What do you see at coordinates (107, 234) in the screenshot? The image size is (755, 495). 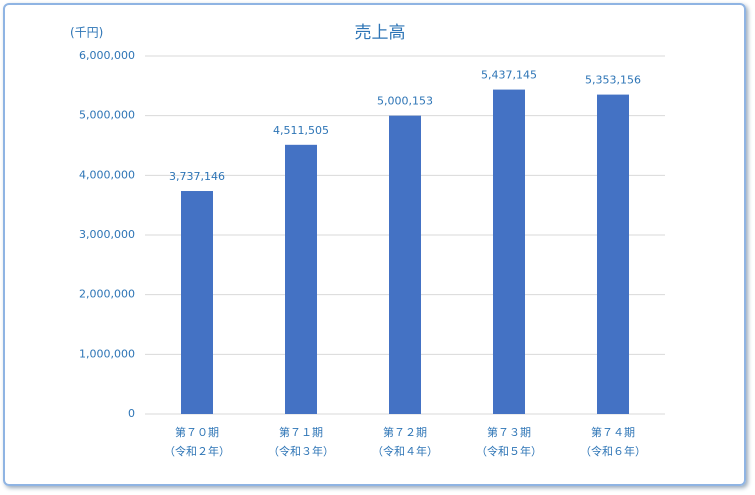 I see `y-tick-label: 3,000,000` at bounding box center [107, 234].